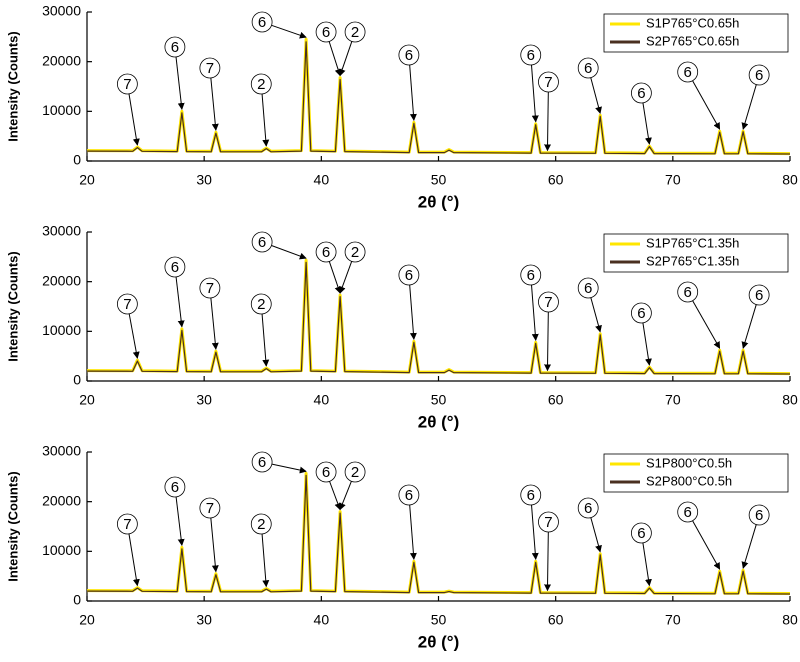  Describe the element at coordinates (61, 231) in the screenshot. I see `y-tick-label: 30000` at that location.